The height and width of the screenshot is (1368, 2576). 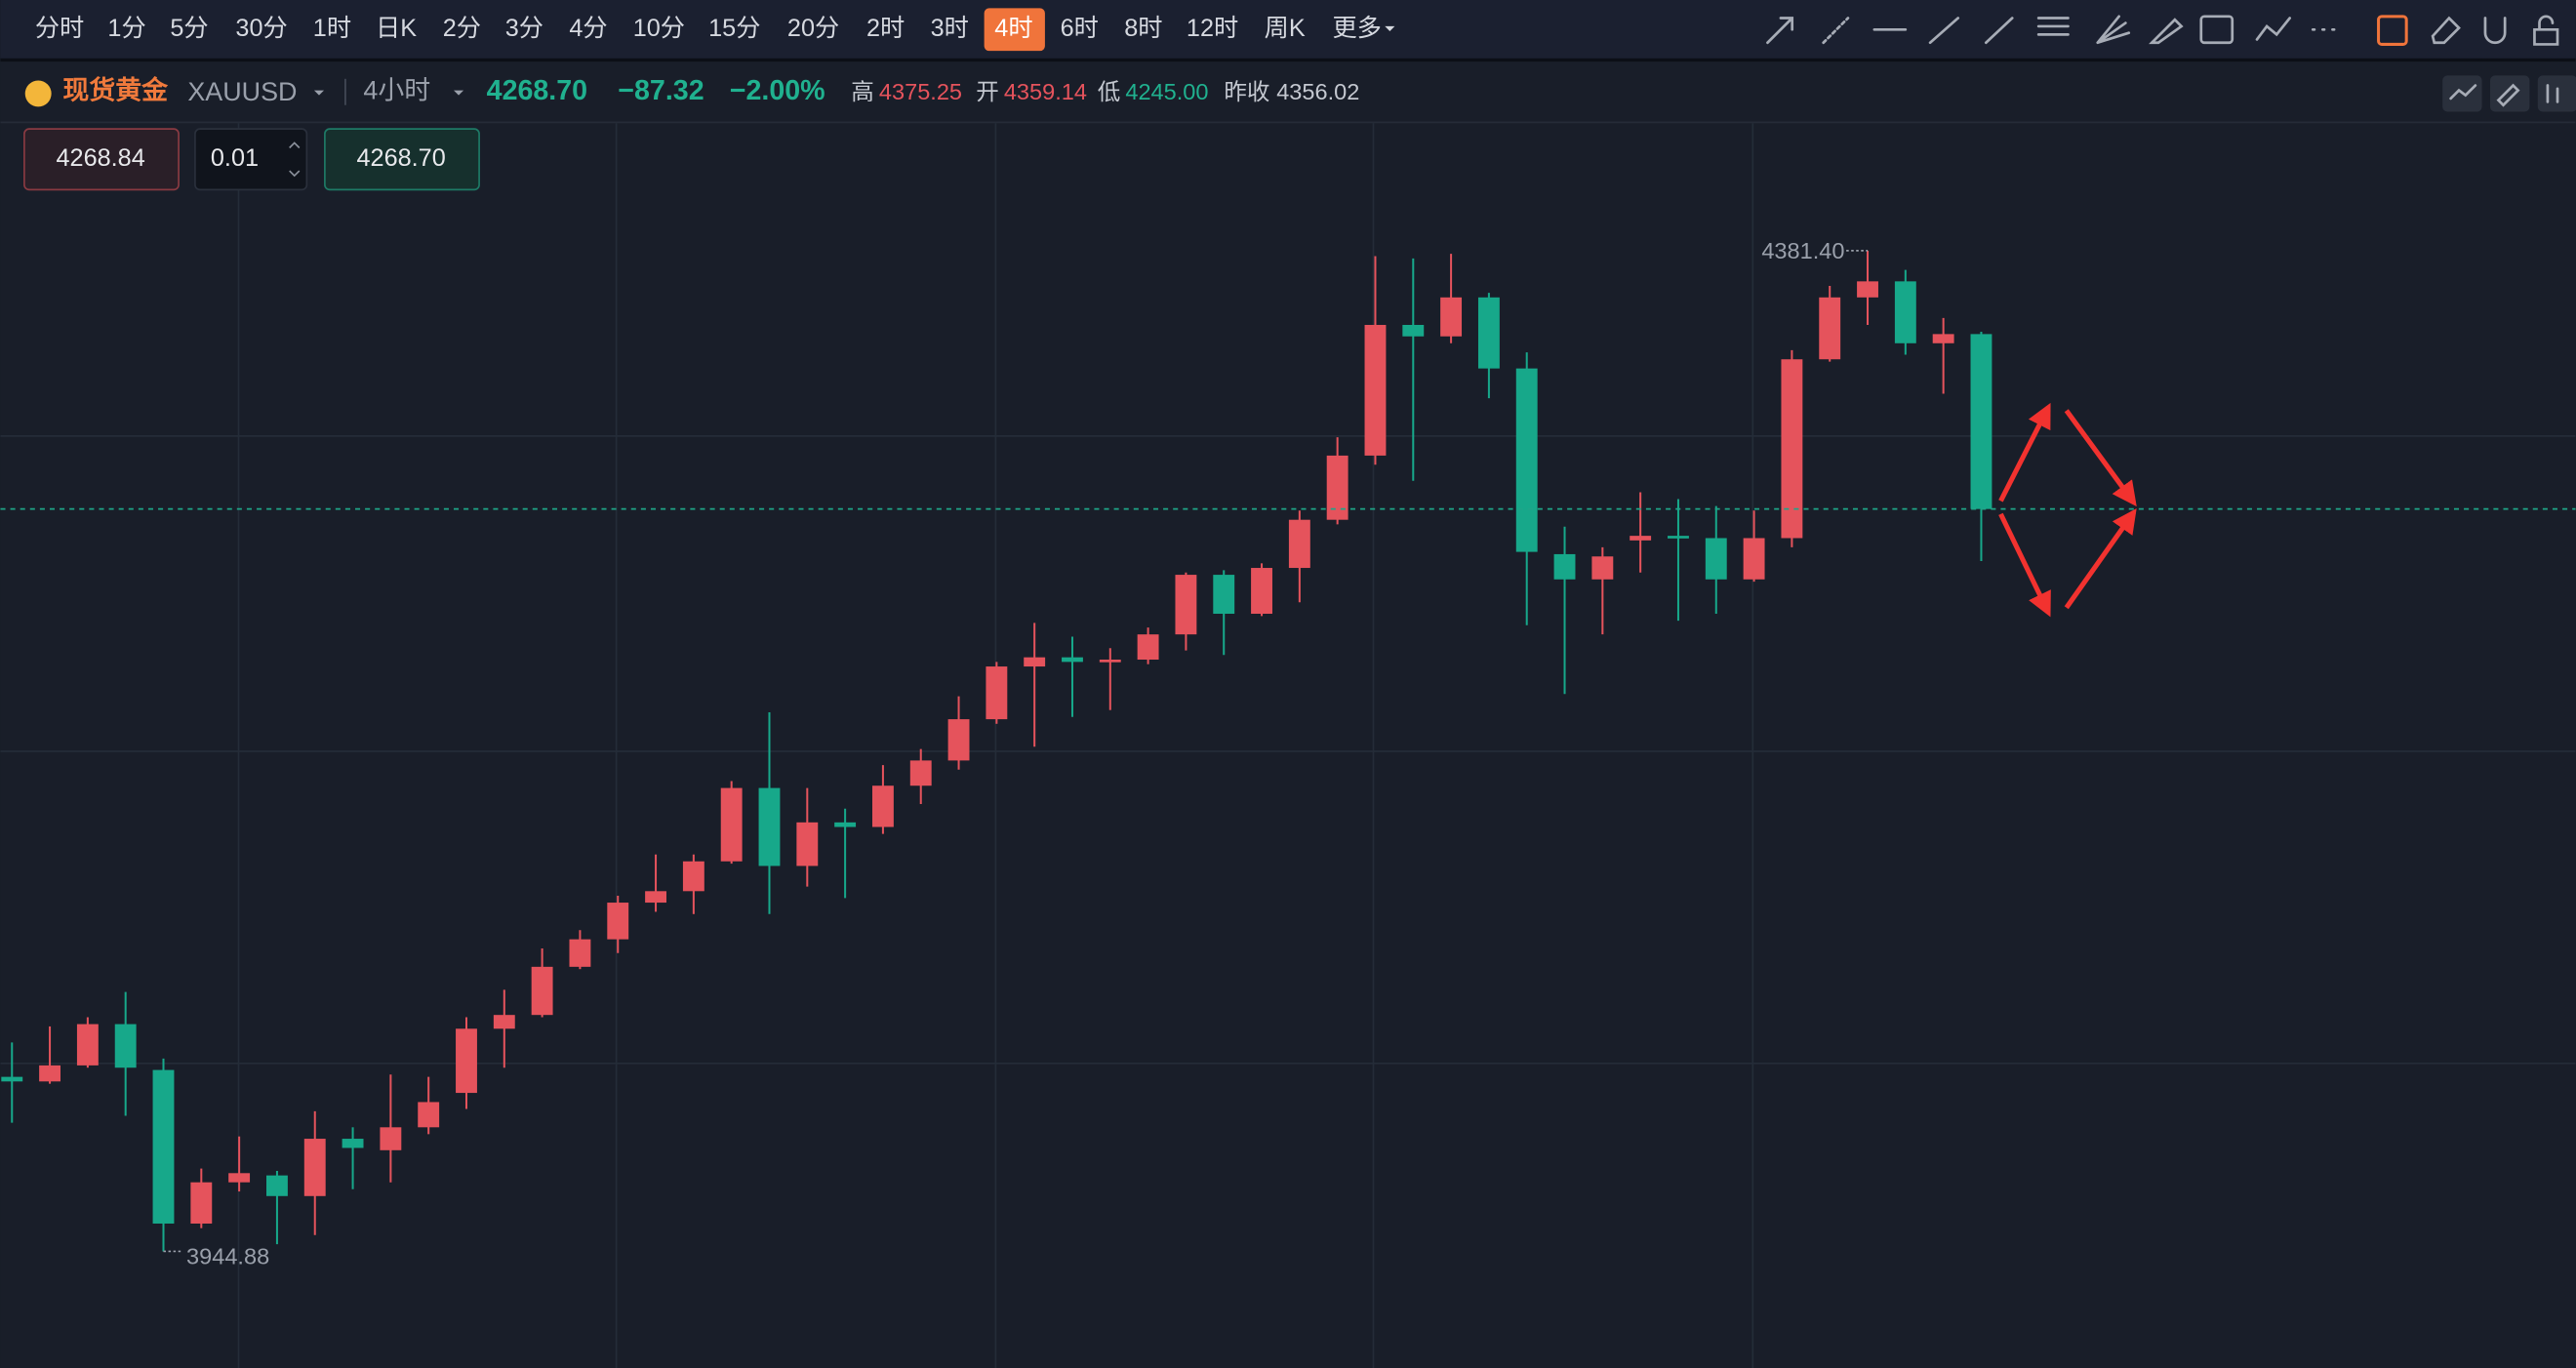 What do you see at coordinates (396, 89) in the screenshot?
I see `interval: 4小时` at bounding box center [396, 89].